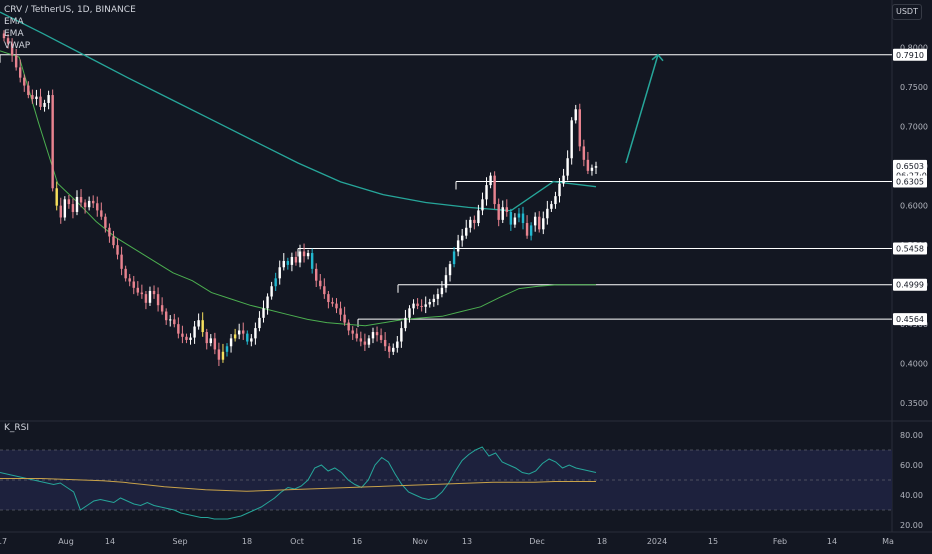  I want to click on price-marker-label: 0.6503, so click(910, 166).